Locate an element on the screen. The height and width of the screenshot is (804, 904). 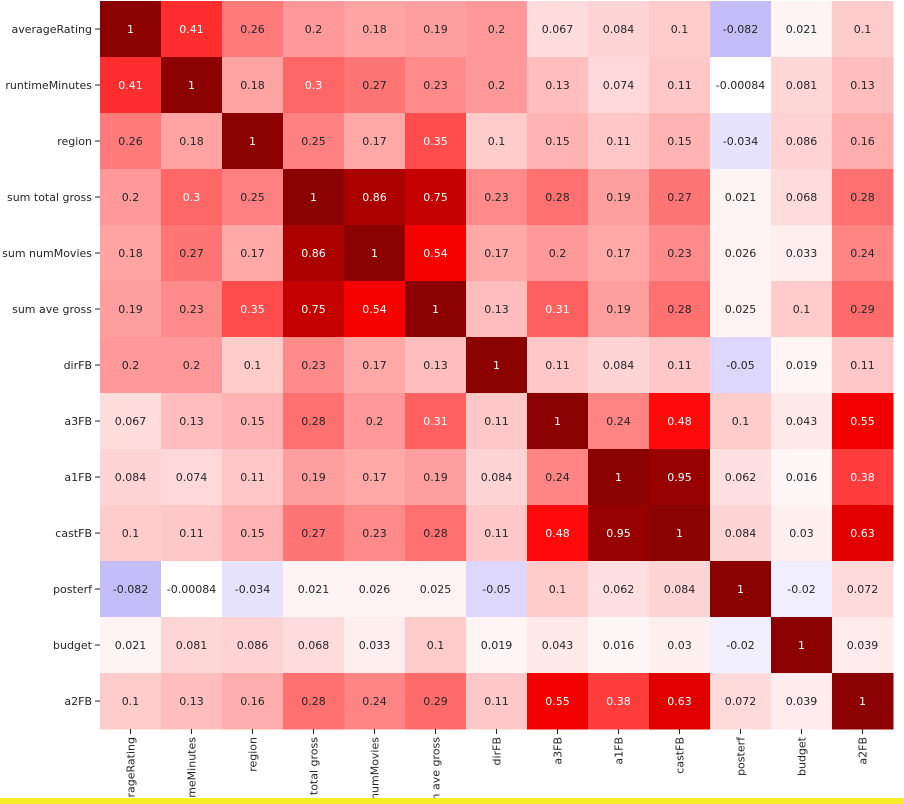
cell-value-label: 0.016 is located at coordinates (802, 477).